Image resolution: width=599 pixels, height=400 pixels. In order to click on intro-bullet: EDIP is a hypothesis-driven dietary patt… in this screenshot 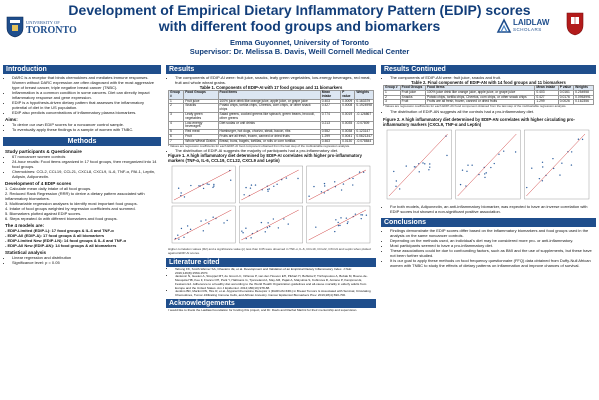, I will do `click(85, 105)`.